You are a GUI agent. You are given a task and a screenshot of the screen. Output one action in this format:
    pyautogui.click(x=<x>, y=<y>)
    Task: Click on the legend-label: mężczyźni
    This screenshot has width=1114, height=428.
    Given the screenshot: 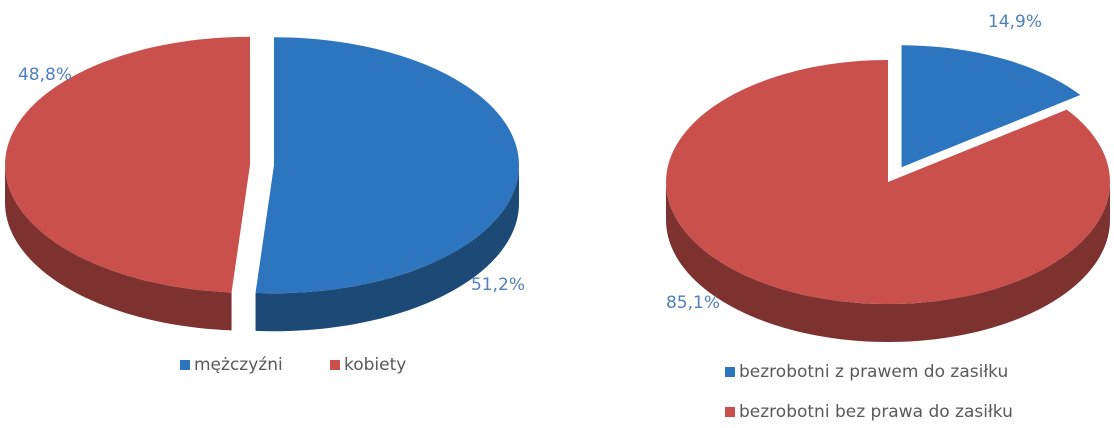 What is the action you would take?
    pyautogui.click(x=238, y=365)
    